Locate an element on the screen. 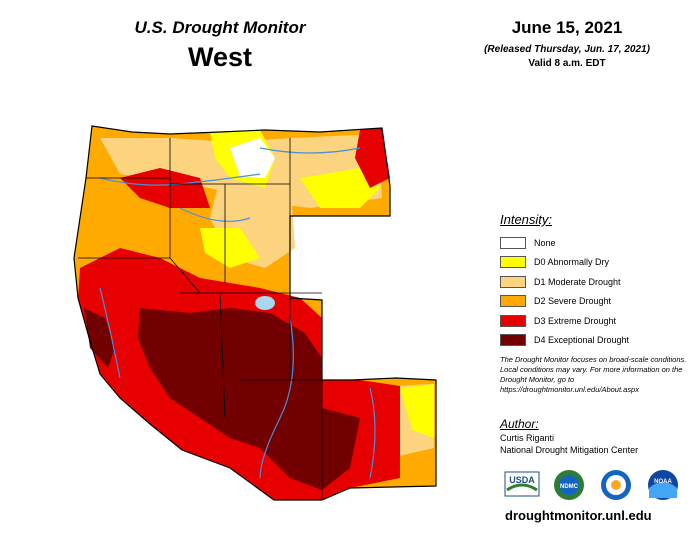 This screenshot has height=541, width=700. legend-label: D2 Severe Drought is located at coordinates (573, 301).